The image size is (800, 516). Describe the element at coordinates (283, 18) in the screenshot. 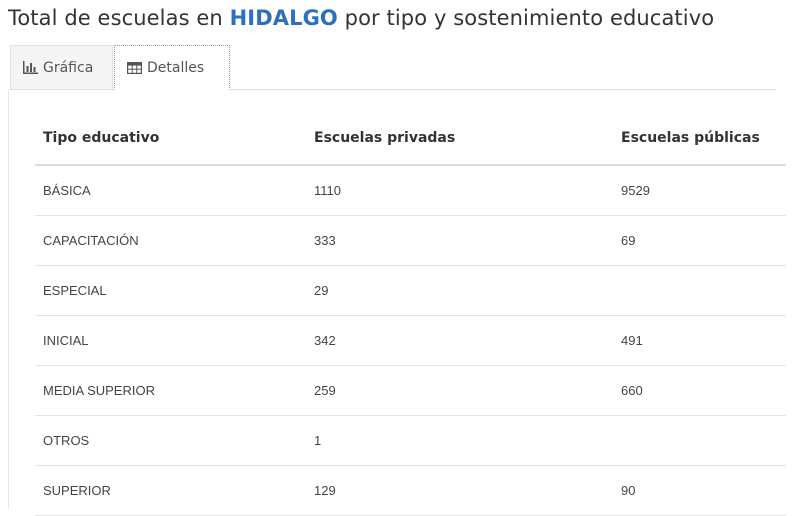

I see `state-name: HIDALGO` at that location.